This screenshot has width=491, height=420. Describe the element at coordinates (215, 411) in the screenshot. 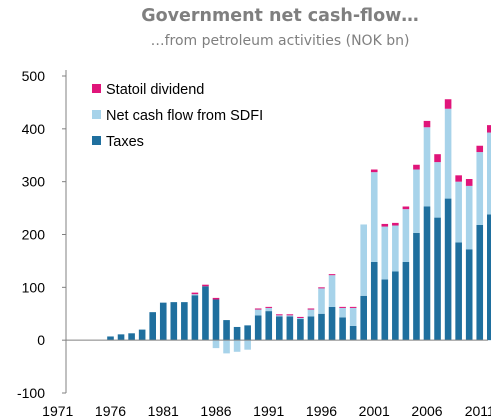

I see `x-tick-label: 1986` at that location.